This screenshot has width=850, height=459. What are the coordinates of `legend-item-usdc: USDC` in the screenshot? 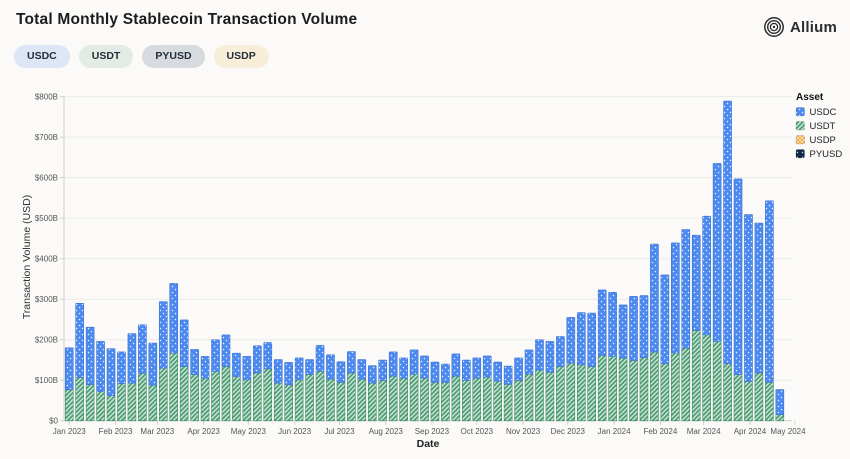 It's located at (816, 112).